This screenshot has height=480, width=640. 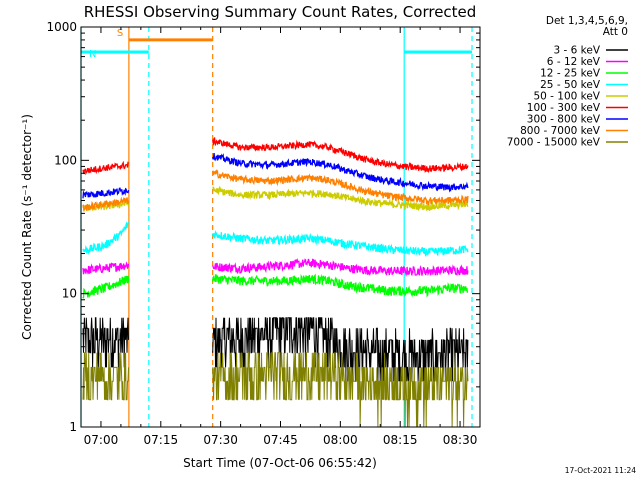 What do you see at coordinates (73, 427) in the screenshot?
I see `y-tick-label-0: 1` at bounding box center [73, 427].